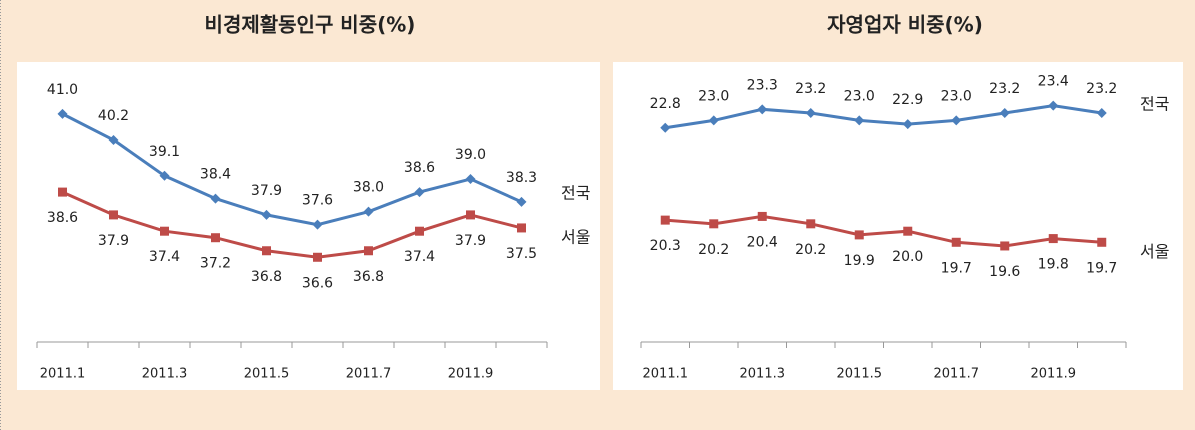 The height and width of the screenshot is (430, 1195). I want to click on data-label: 19.9, so click(859, 261).